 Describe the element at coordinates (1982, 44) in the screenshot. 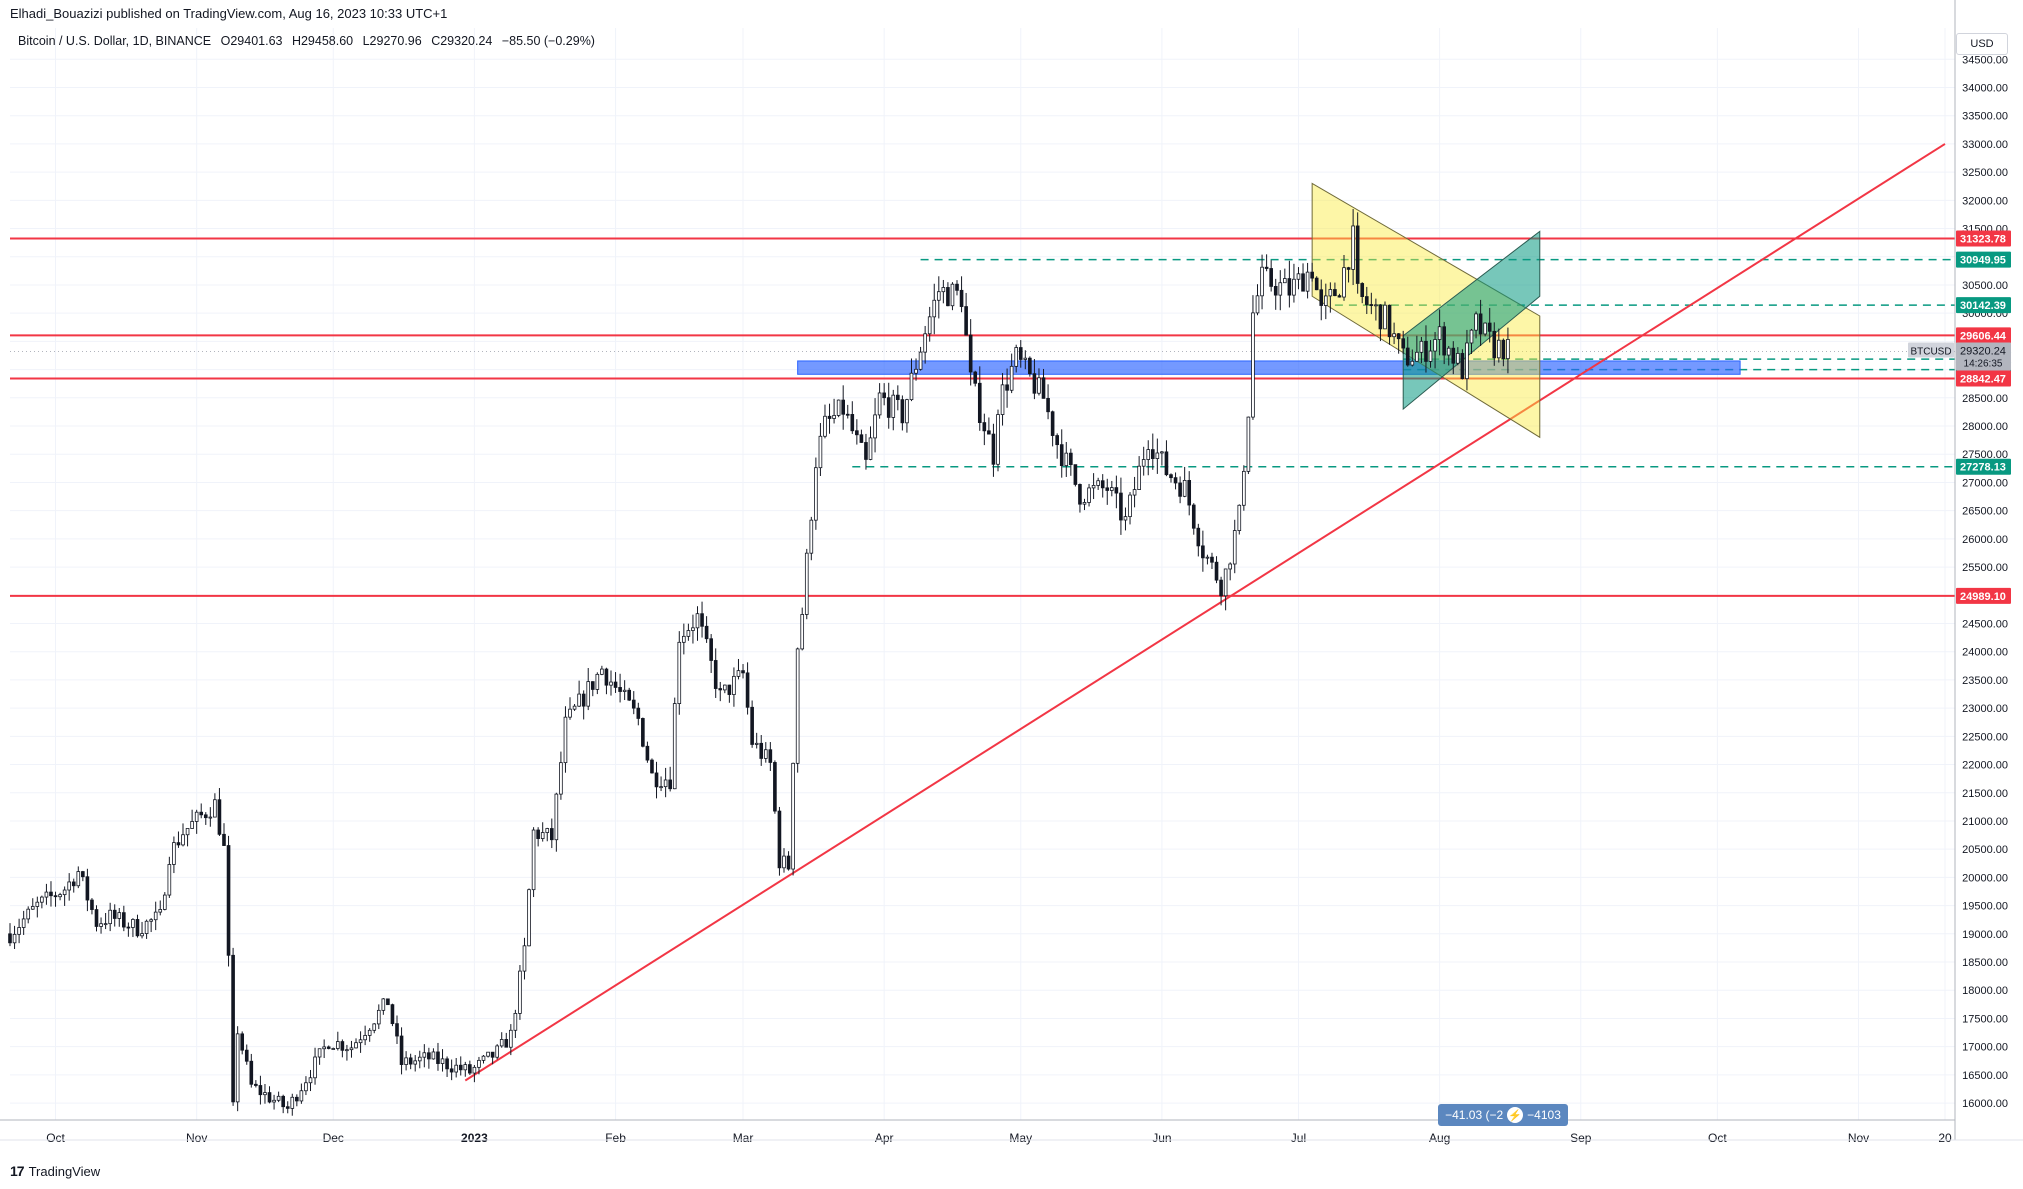

I see `currency-button: USD` at that location.